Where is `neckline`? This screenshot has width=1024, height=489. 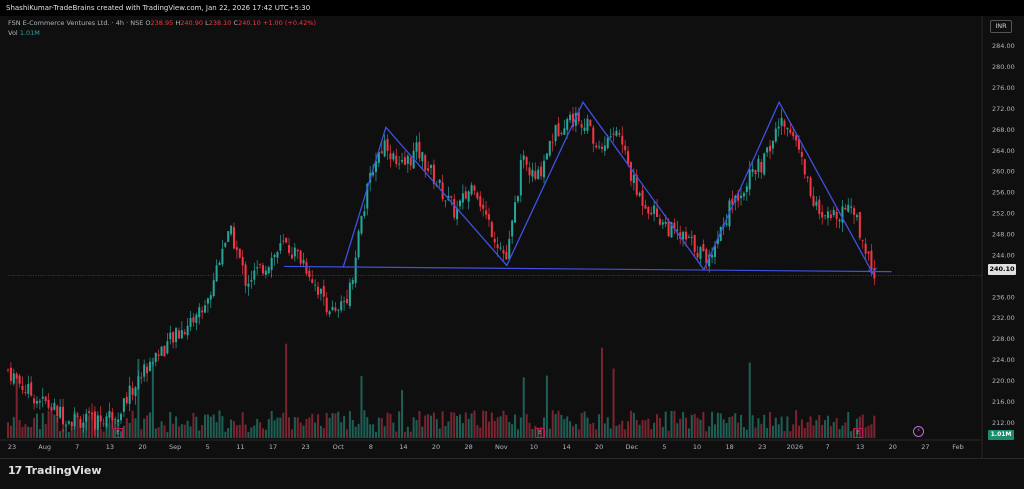 neckline is located at coordinates (588, 269).